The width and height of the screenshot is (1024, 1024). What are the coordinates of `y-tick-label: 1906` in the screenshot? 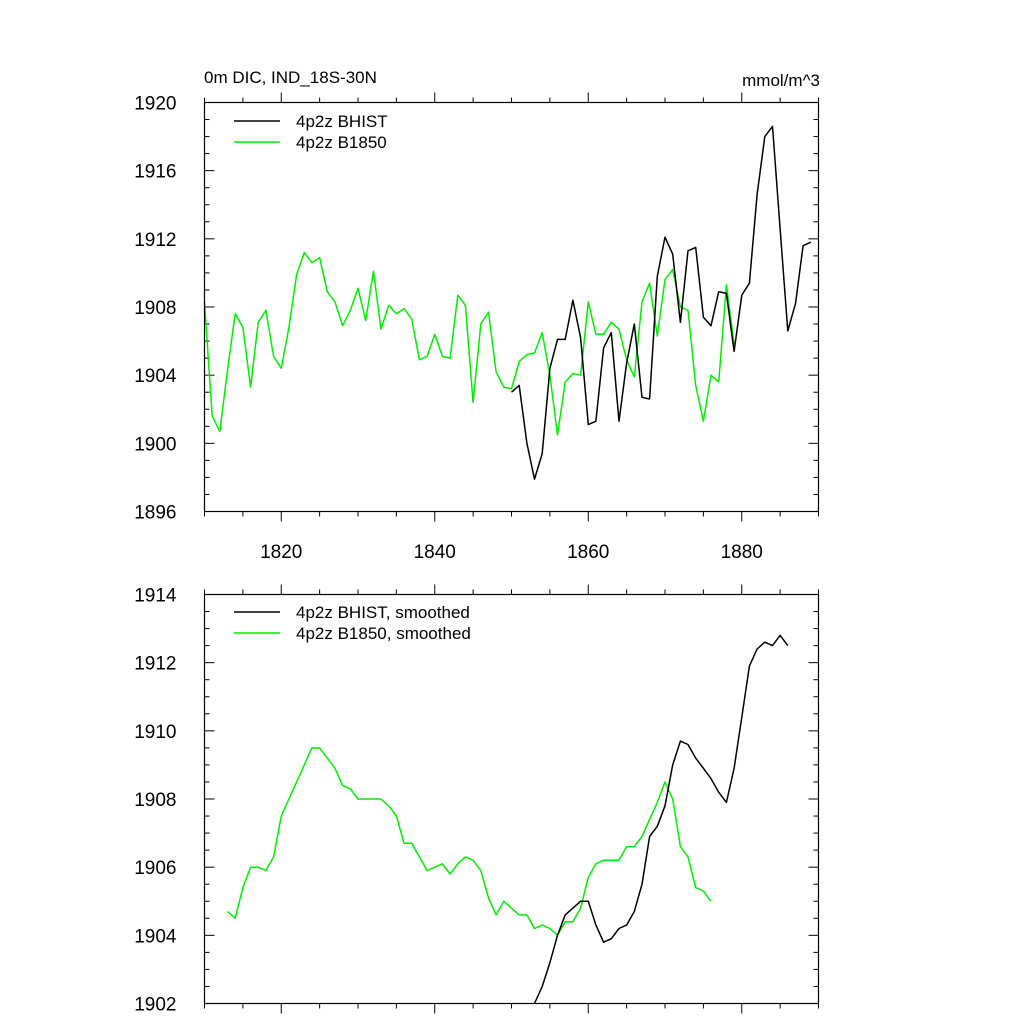 It's located at (155, 868).